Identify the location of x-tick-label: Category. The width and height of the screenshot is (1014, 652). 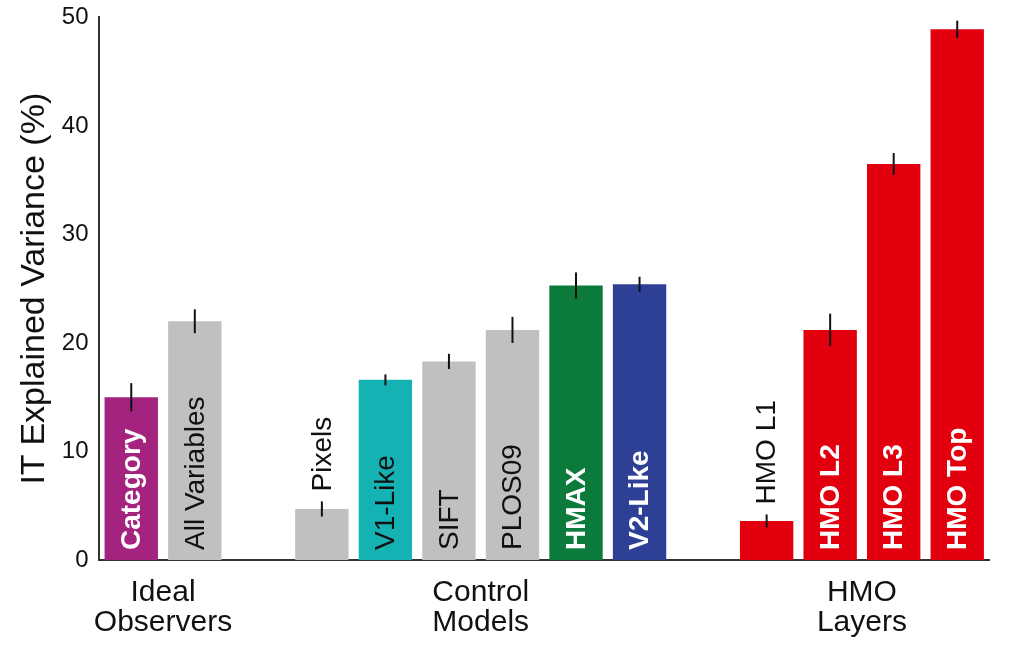
(130, 489).